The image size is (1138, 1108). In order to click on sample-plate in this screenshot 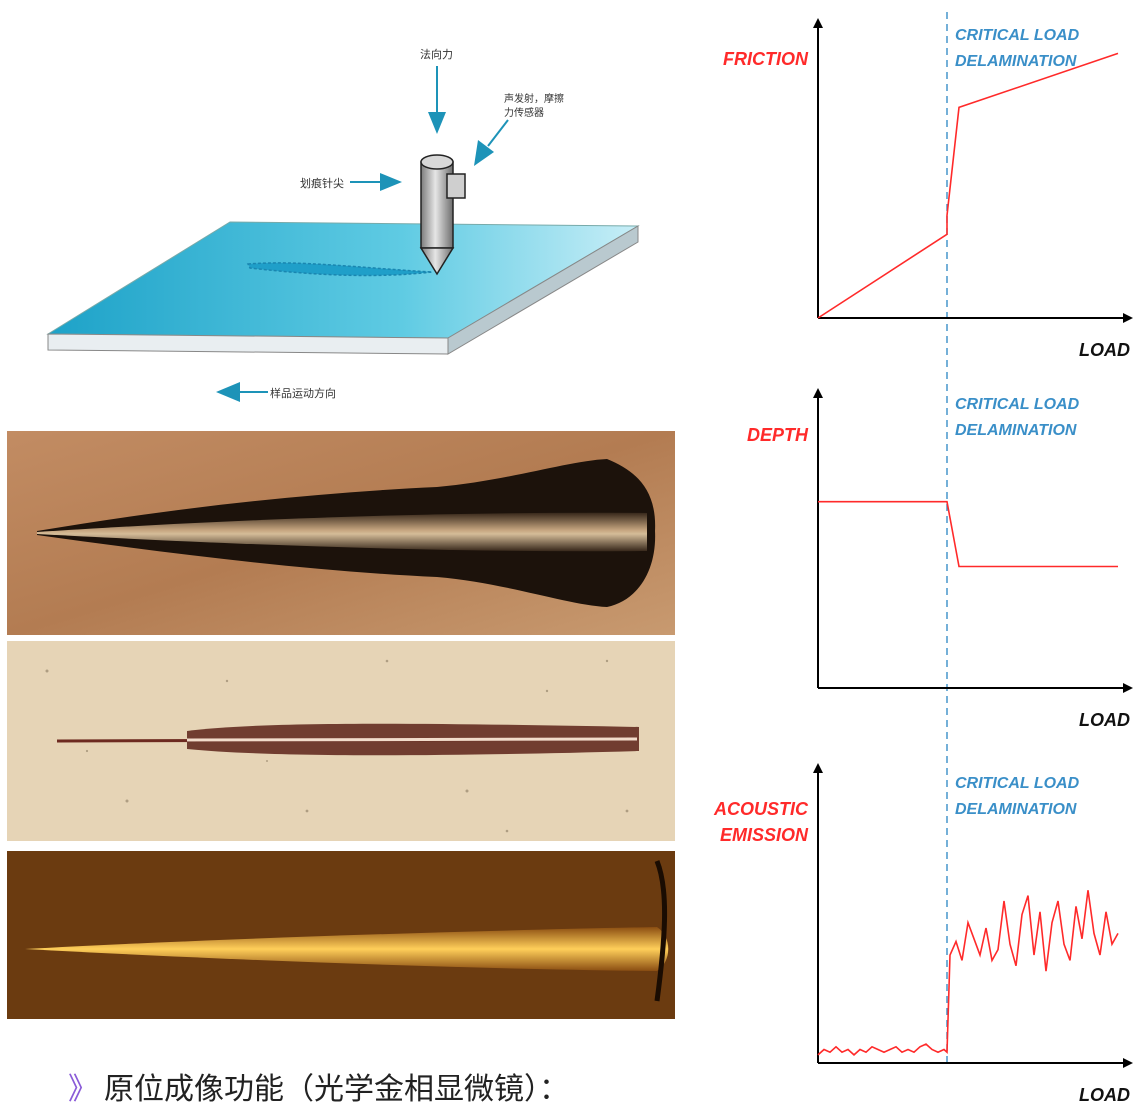, I will do `click(343, 288)`.